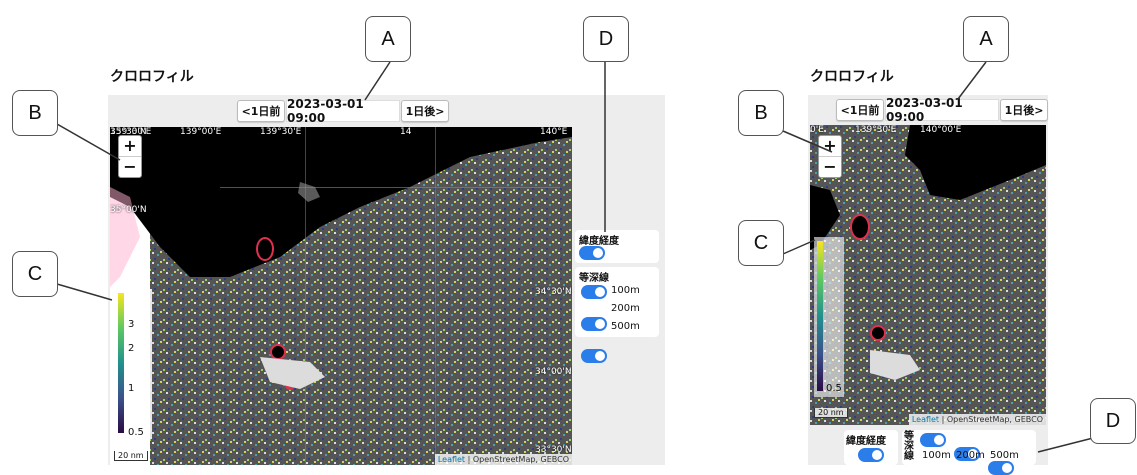 This screenshot has height=475, width=1137. What do you see at coordinates (130, 145) in the screenshot?
I see `left-zoom-in-button: +` at bounding box center [130, 145].